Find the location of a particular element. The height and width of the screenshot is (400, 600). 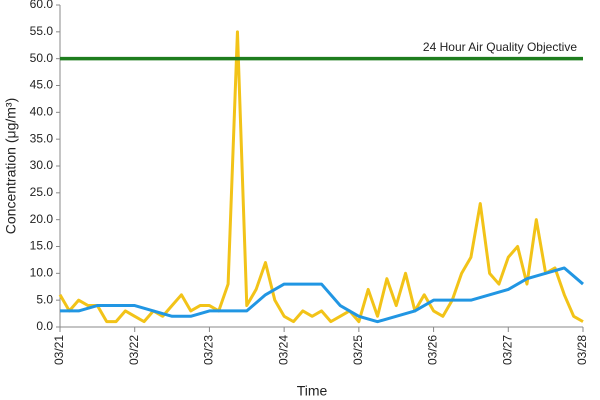

y-tick-label: 0.0 is located at coordinates (44, 326).